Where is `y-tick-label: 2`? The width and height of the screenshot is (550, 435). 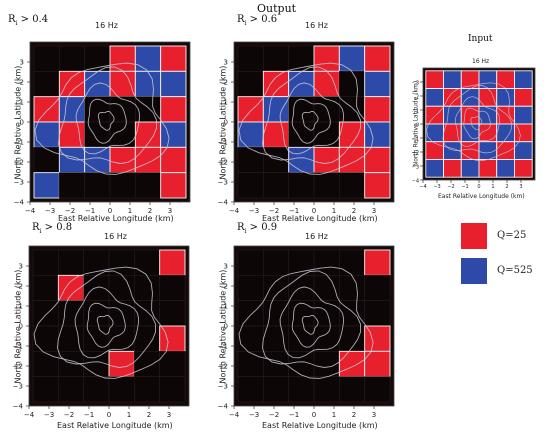
y-tick-label: 2 is located at coordinates (417, 98).